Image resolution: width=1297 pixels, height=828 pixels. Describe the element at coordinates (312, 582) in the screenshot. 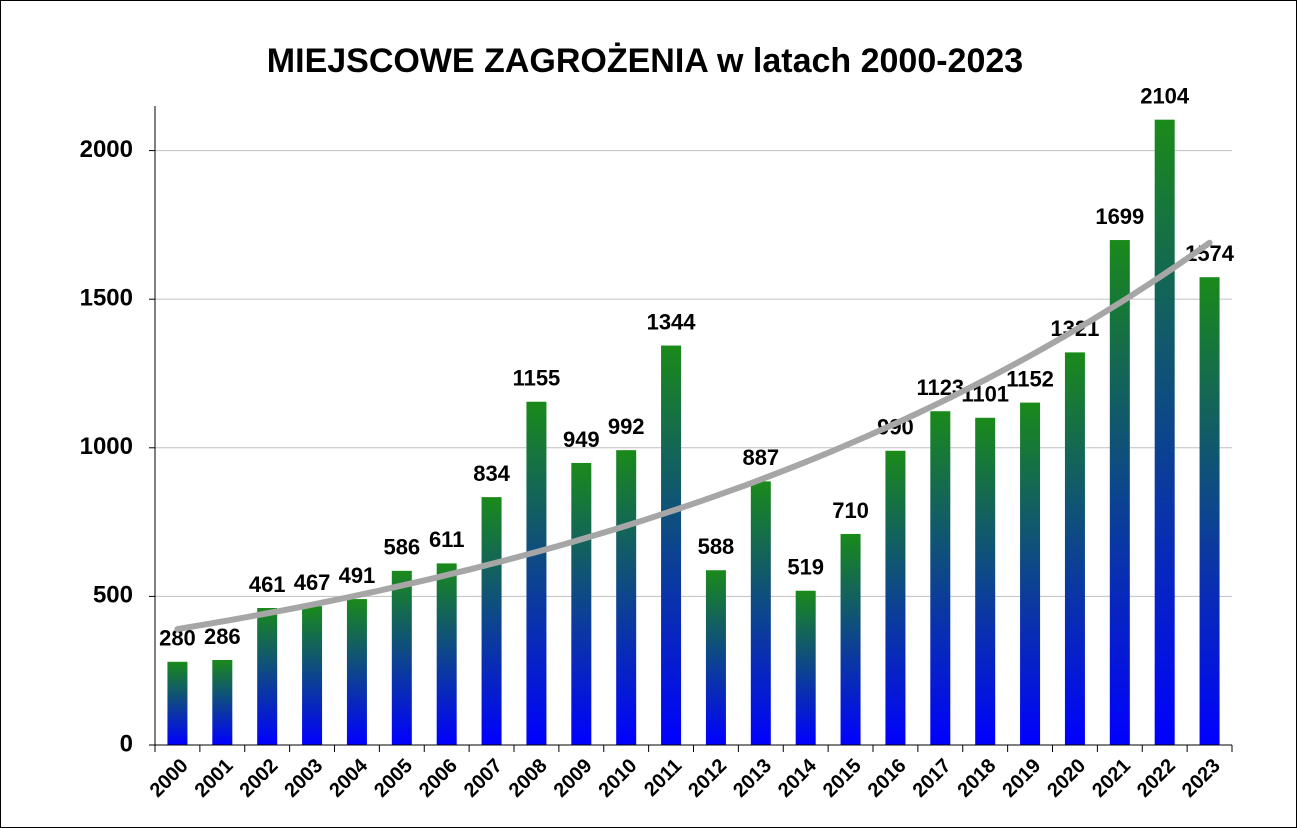

I see `value-label: 467` at that location.